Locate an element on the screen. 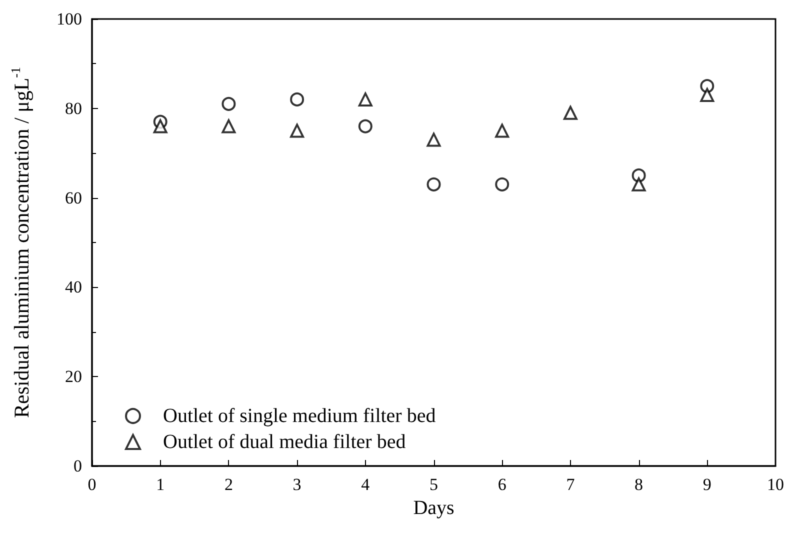 This screenshot has width=787, height=552. x-tick-label: 2 is located at coordinates (228, 484).